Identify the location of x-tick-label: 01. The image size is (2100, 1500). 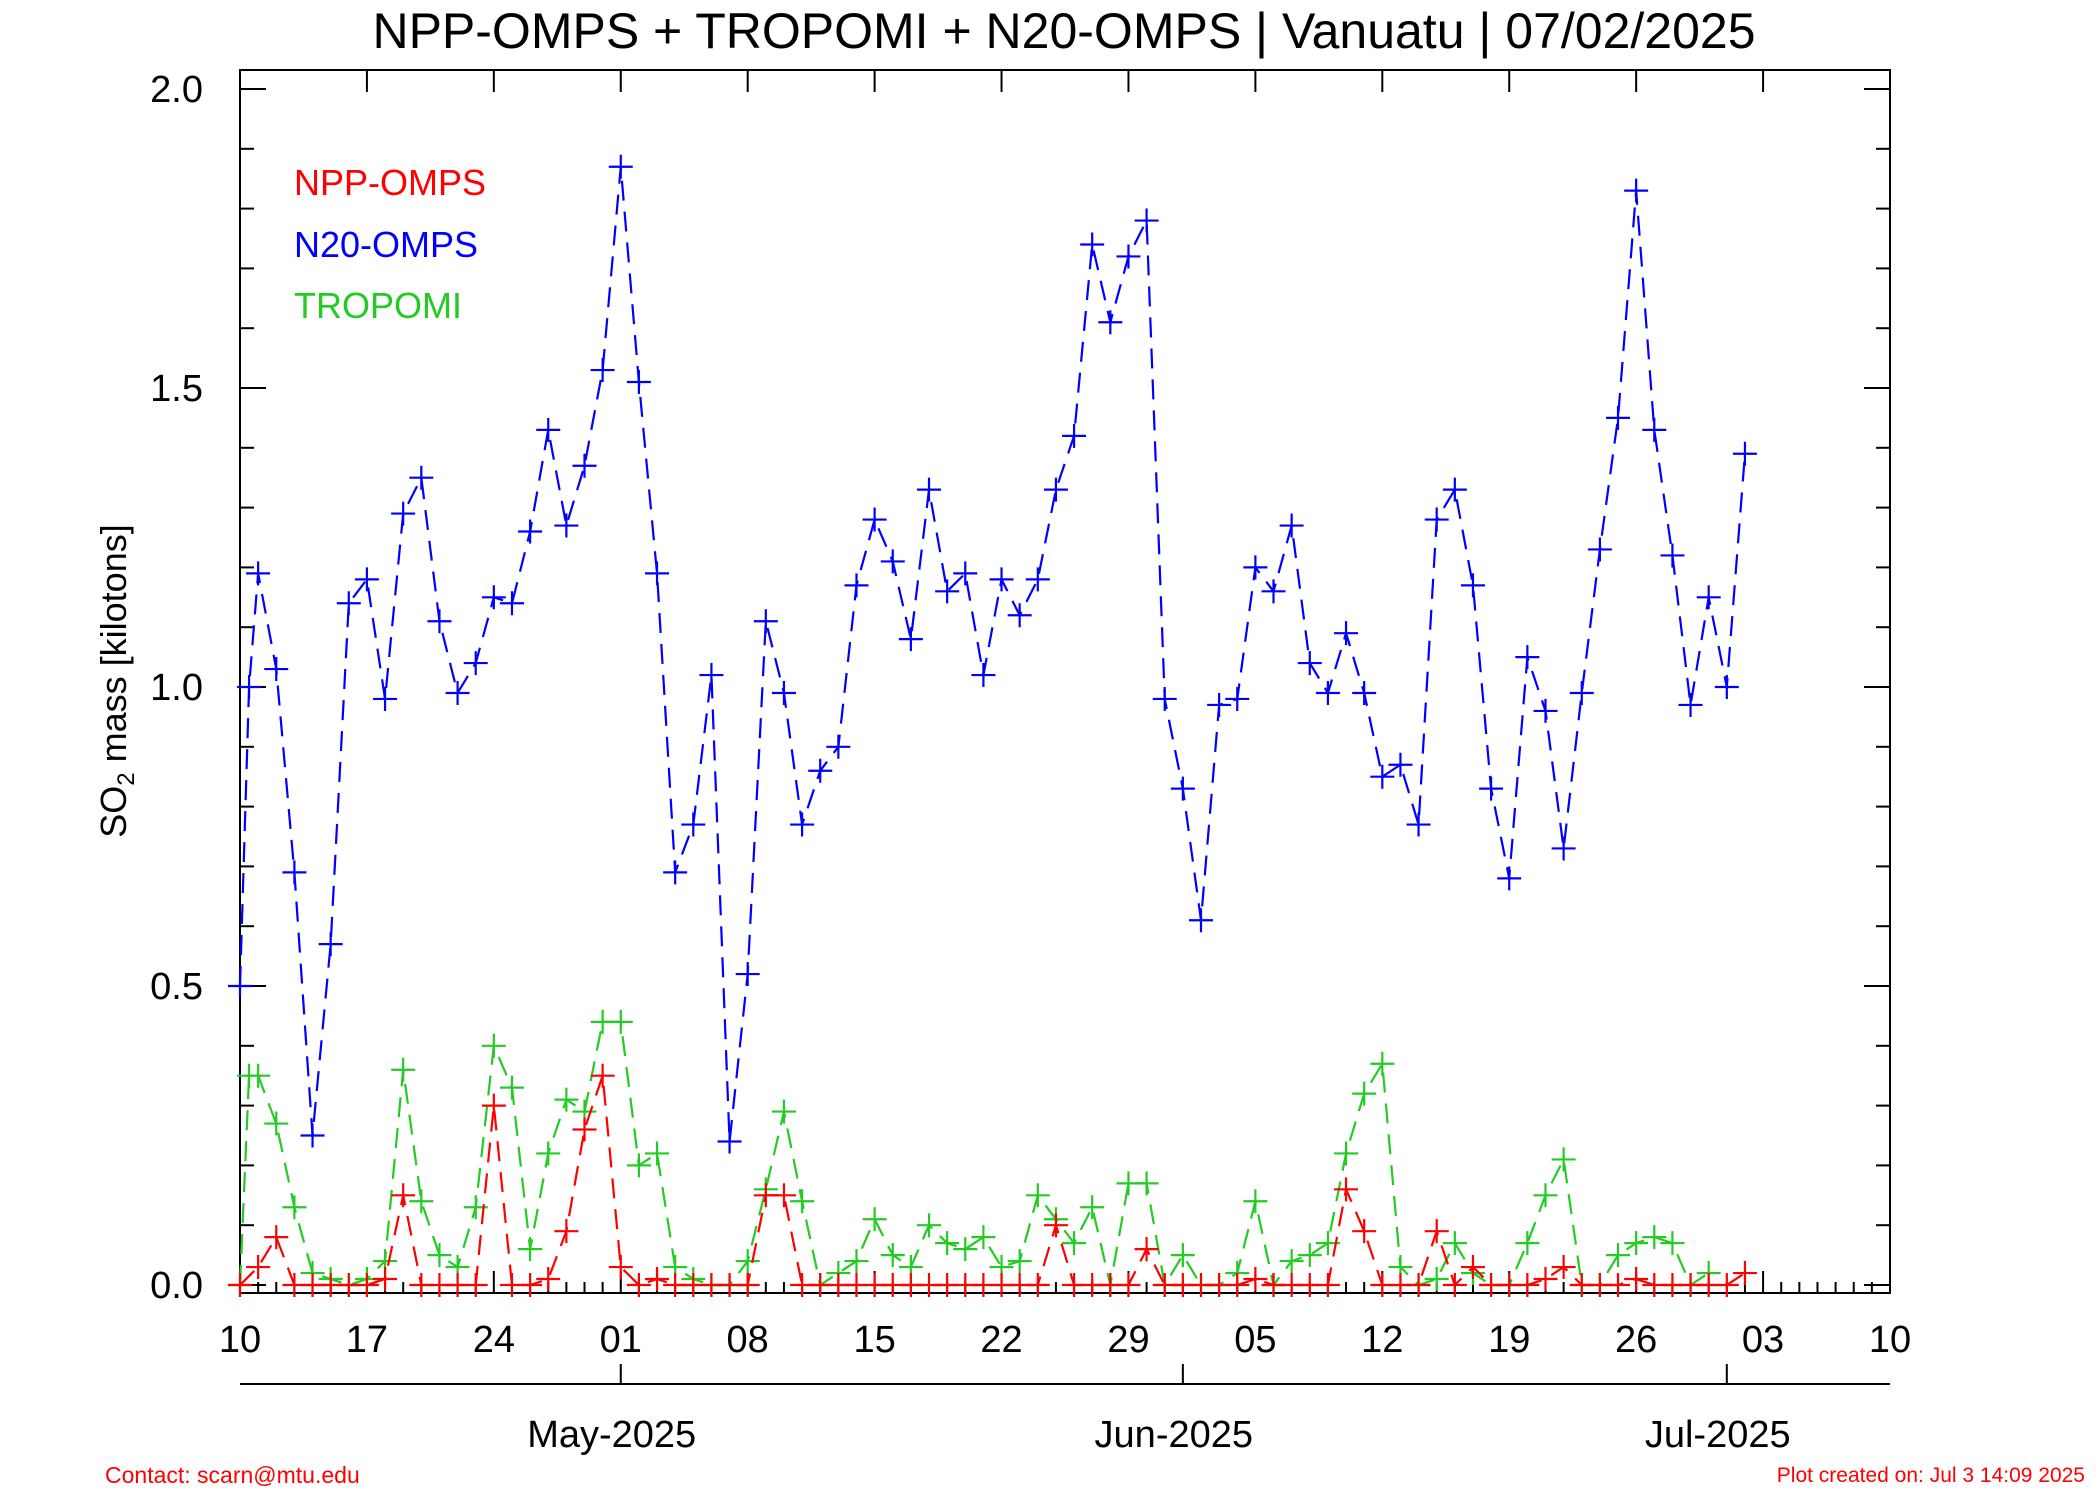
(621, 1340).